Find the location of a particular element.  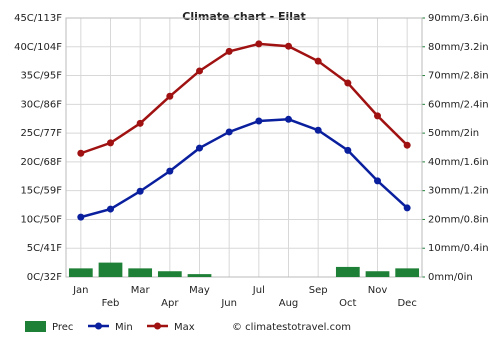

y2-tick-label: 90mm/3.6in is located at coordinates (458, 18).